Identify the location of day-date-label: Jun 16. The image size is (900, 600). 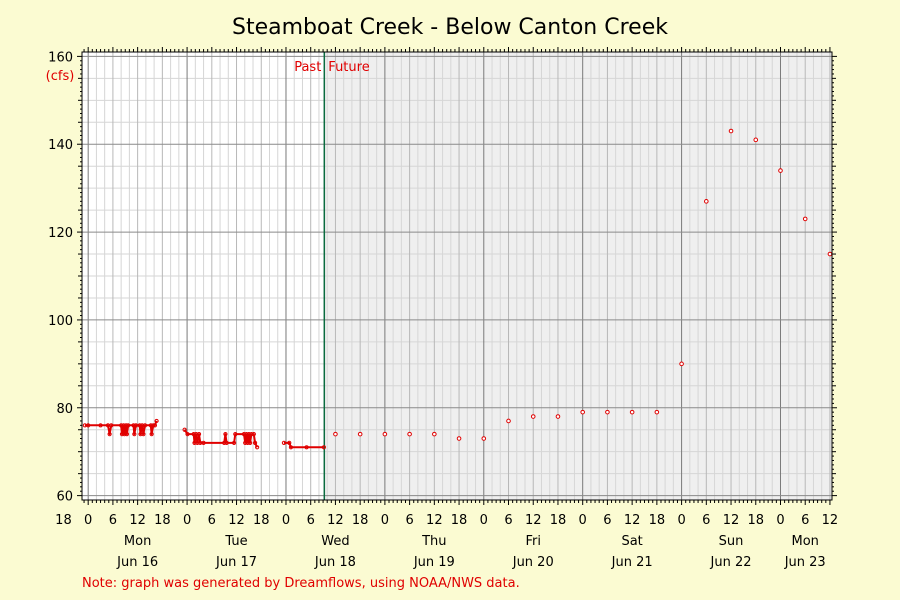
(137, 562).